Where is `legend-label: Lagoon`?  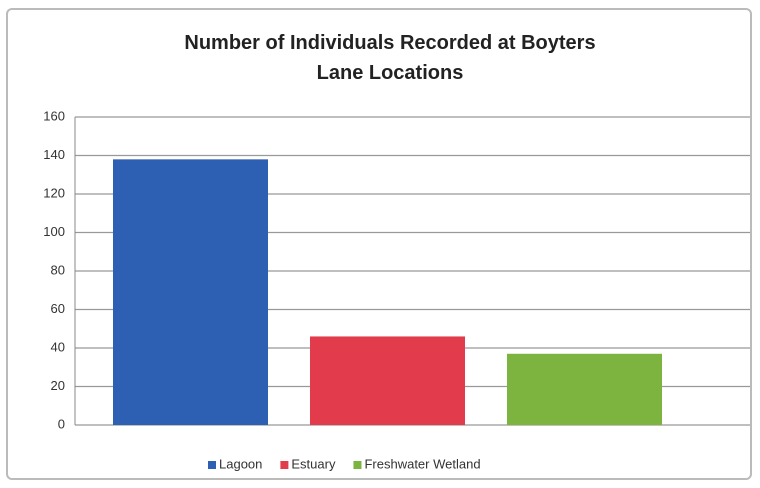
legend-label: Lagoon is located at coordinates (240, 463).